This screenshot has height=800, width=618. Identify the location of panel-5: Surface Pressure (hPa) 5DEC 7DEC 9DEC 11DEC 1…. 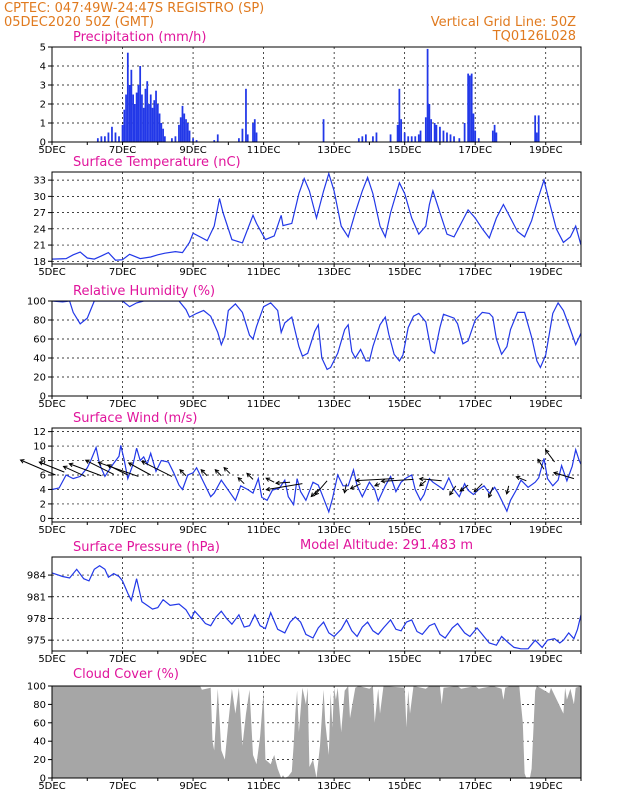
(304, 602).